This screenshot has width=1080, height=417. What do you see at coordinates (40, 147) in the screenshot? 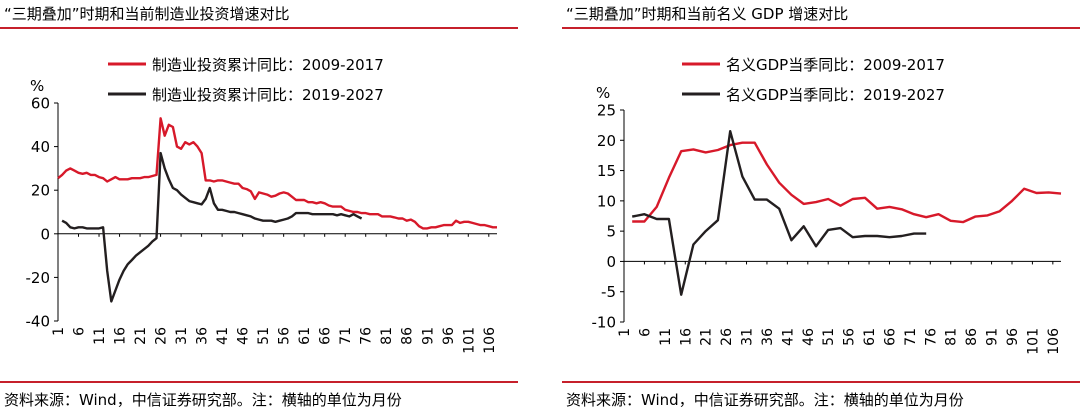
I see `y-tick-label: 40` at bounding box center [40, 147].